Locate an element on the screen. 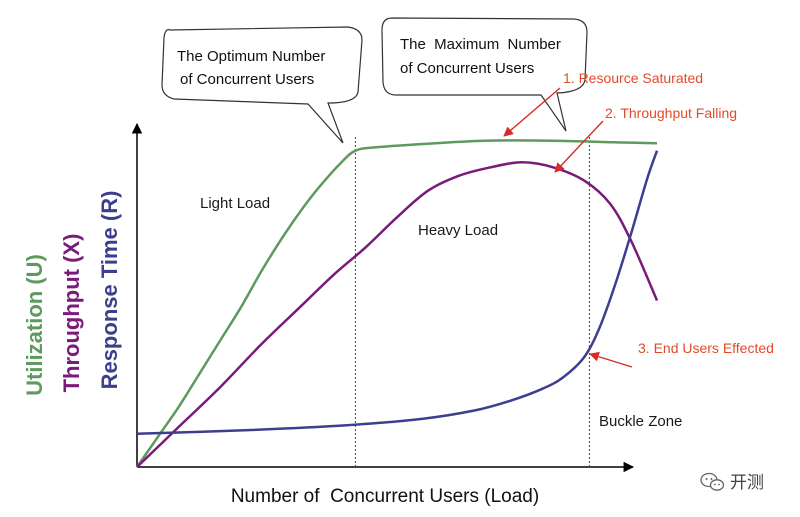 The height and width of the screenshot is (517, 800). callout-maximum-line2: of Concurrent Users is located at coordinates (467, 68).